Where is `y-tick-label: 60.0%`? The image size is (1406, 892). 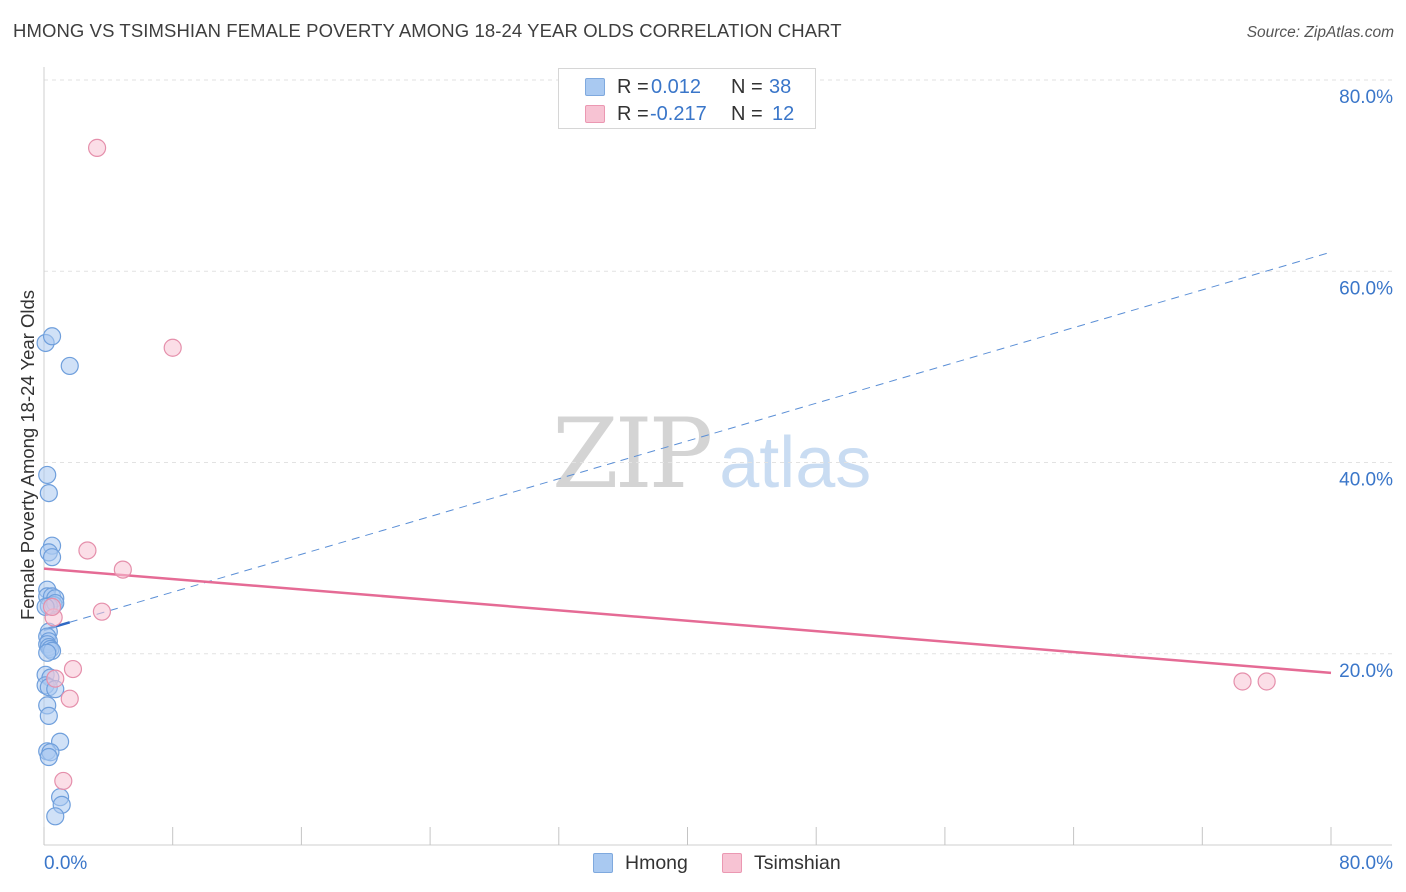
y-tick-label: 60.0% is located at coordinates (1366, 288).